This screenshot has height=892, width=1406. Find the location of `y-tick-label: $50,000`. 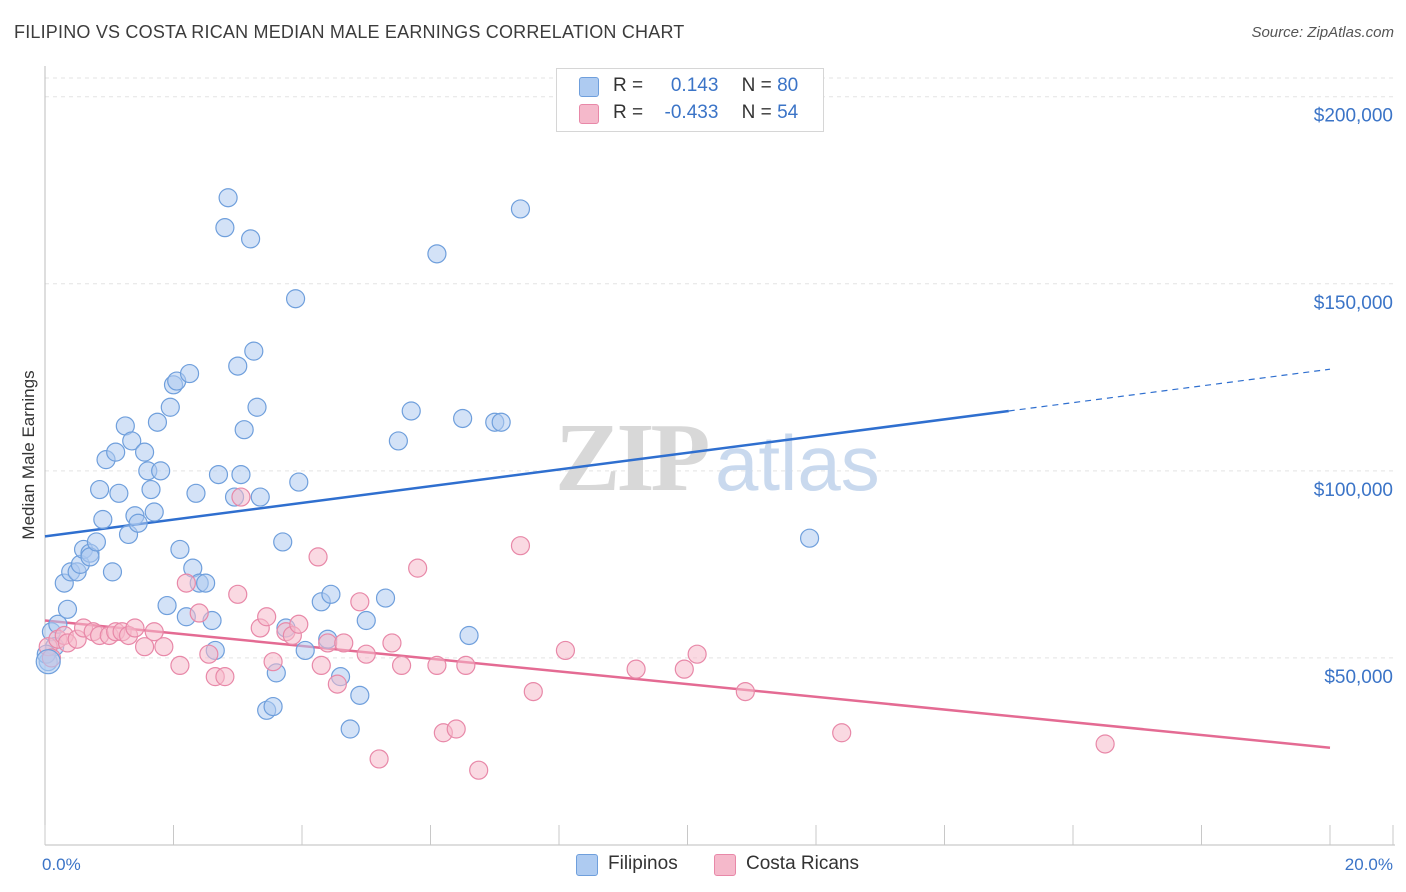

y-tick-label: $50,000 is located at coordinates (1358, 677).